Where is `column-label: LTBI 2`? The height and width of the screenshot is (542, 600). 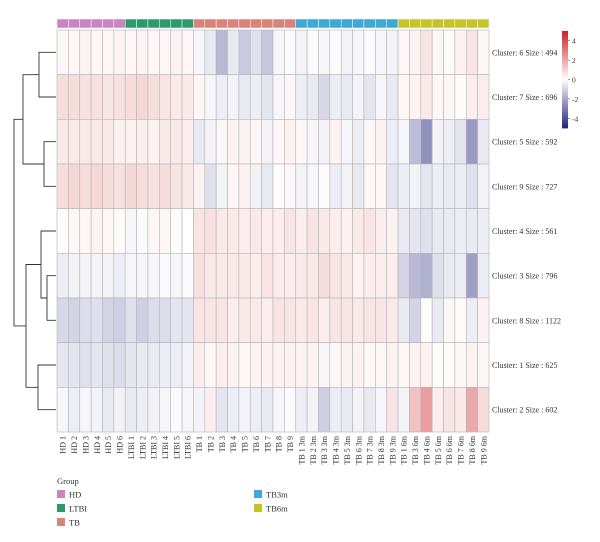
column-label: LTBI 2 is located at coordinates (142, 447).